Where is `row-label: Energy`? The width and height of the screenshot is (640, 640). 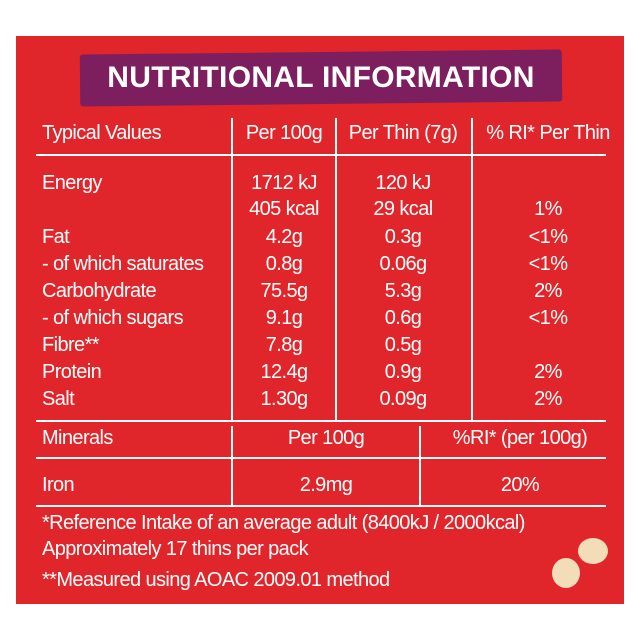
row-label: Energy is located at coordinates (72, 183).